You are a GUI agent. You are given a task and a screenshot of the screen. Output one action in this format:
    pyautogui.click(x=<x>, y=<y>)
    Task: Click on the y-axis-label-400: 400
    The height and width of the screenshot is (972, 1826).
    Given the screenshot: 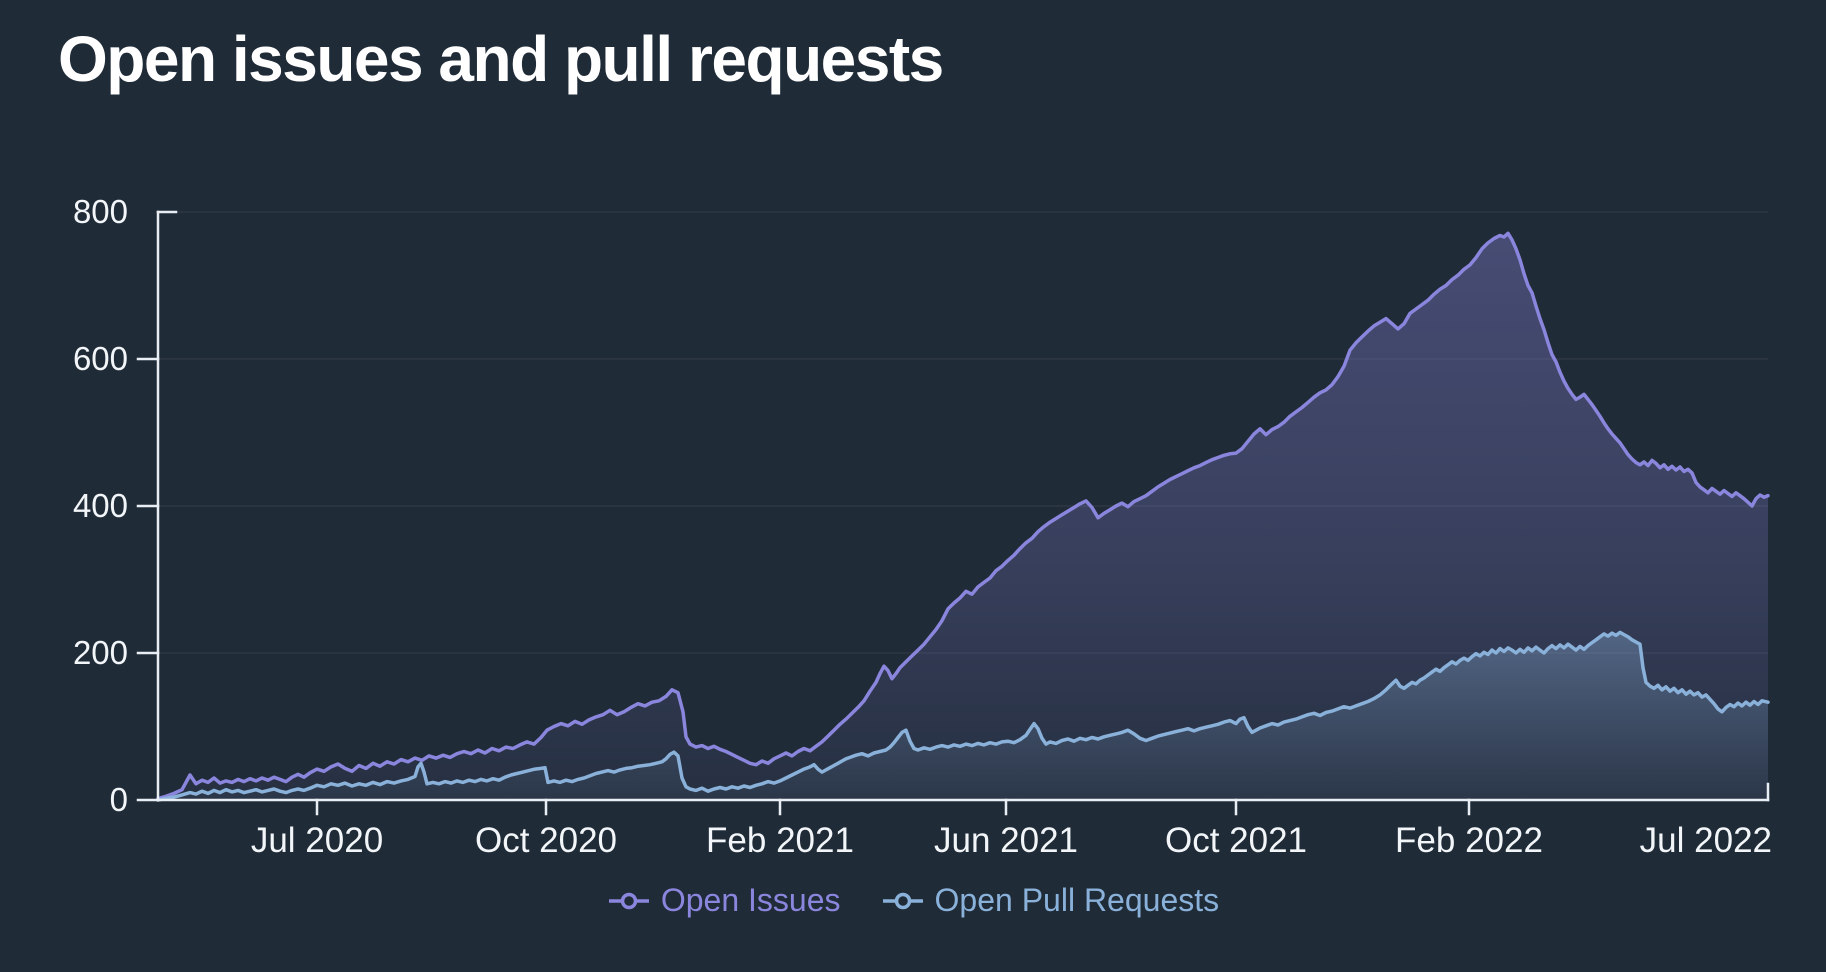 What is the action you would take?
    pyautogui.click(x=100, y=505)
    